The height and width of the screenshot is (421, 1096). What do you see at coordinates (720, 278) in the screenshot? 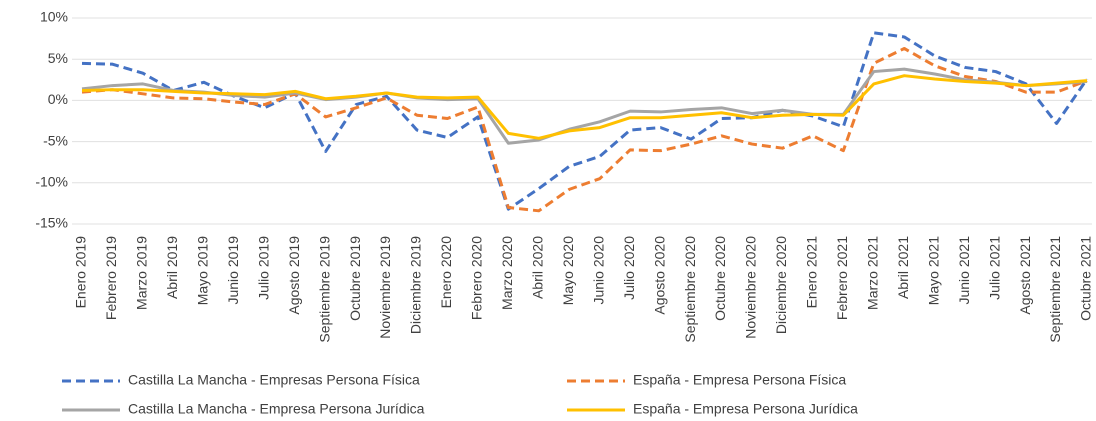
I see `x-tick-label: Octubre 2020` at bounding box center [720, 278].